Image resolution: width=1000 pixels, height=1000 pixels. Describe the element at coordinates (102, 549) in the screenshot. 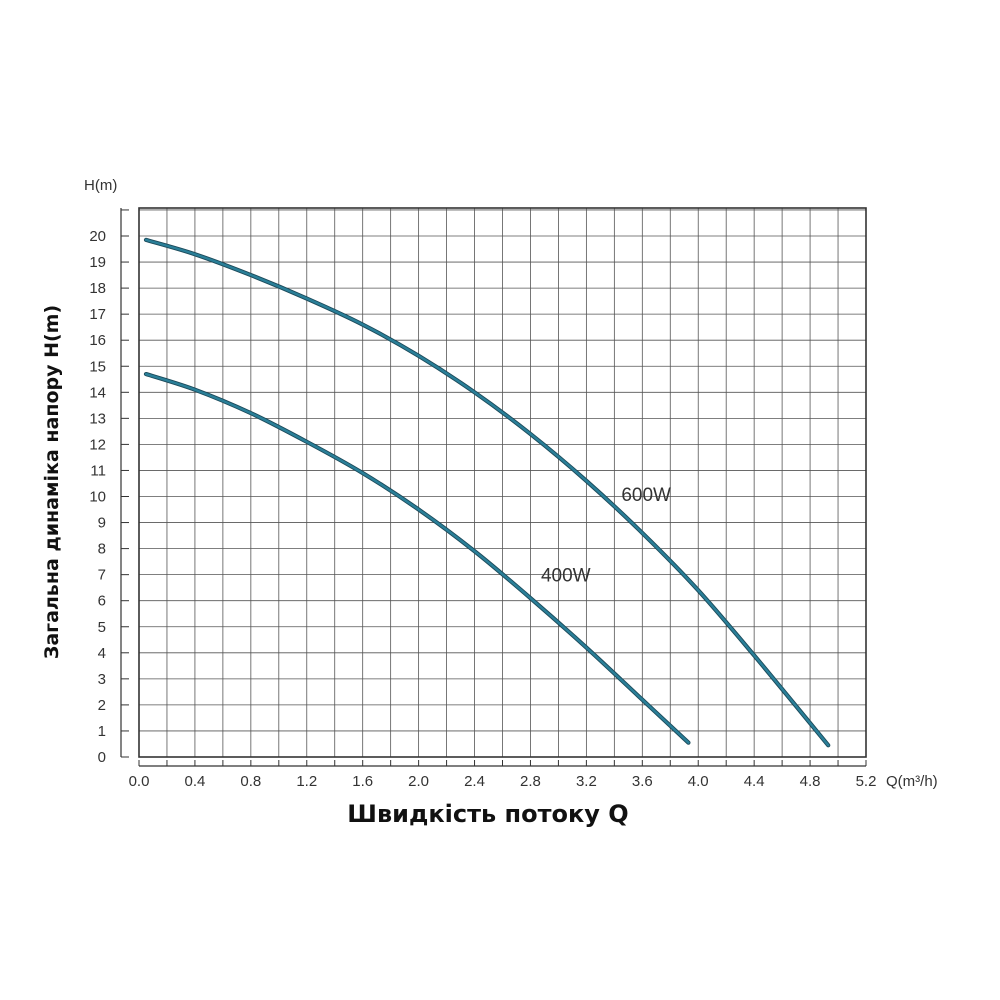

I see `y-tick-label: 8` at that location.